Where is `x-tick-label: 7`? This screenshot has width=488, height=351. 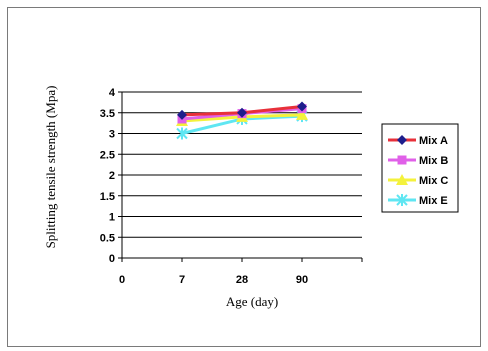 x-tick-label: 7 is located at coordinates (182, 280).